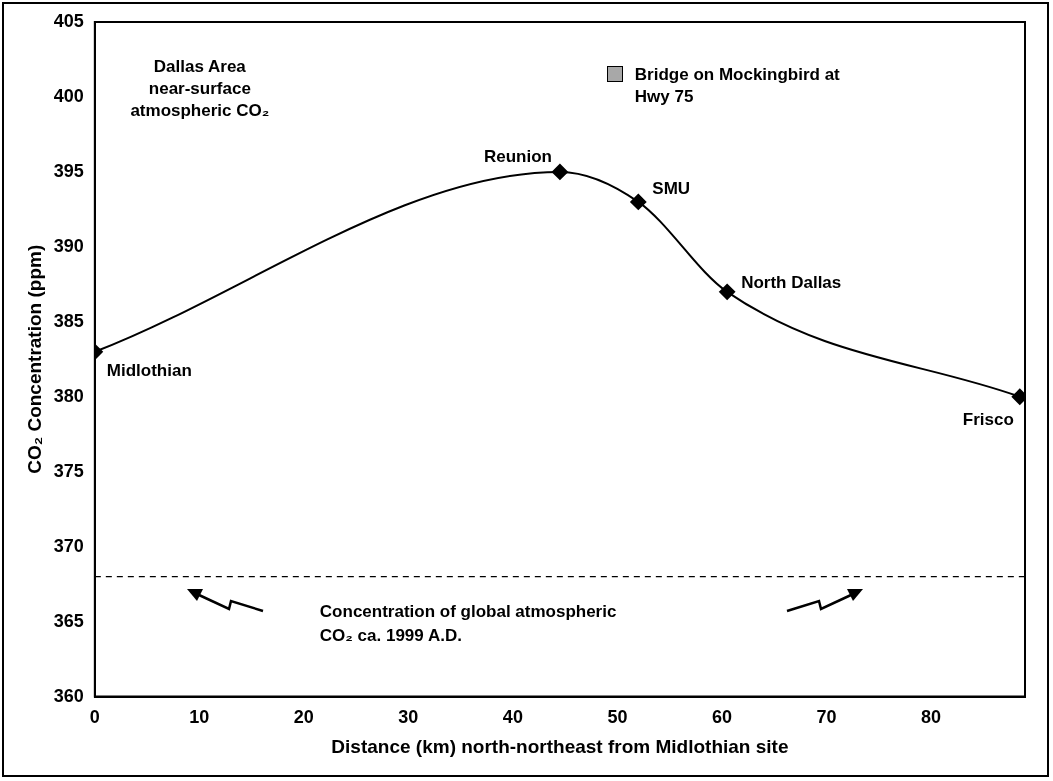 Image resolution: width=1053 pixels, height=781 pixels. What do you see at coordinates (68, 320) in the screenshot?
I see `y-tick-label: 385` at bounding box center [68, 320].